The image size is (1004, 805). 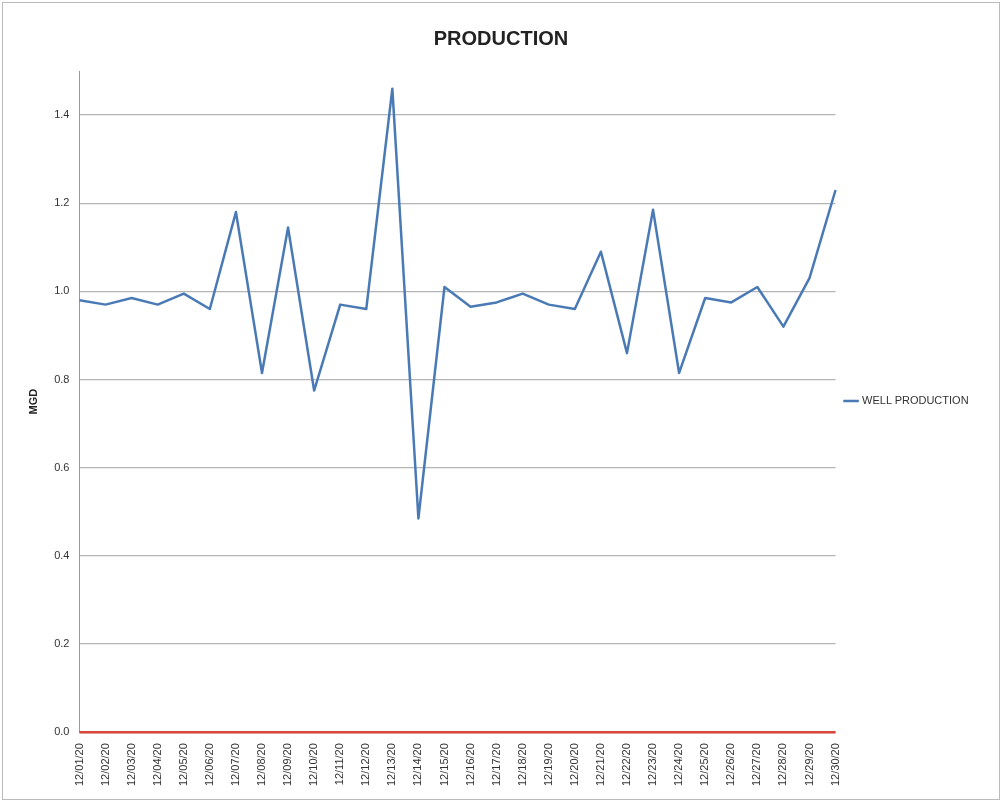 I want to click on x-tick-label: 12/03/20, so click(x=130, y=765).